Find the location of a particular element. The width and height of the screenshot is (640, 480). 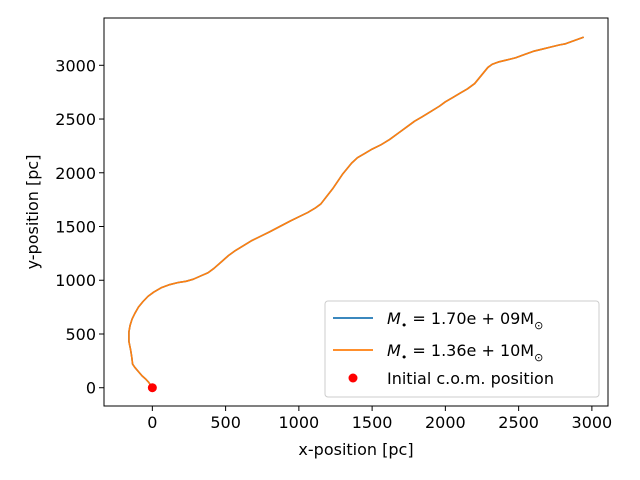

x-tick-label: 2000 is located at coordinates (445, 422).